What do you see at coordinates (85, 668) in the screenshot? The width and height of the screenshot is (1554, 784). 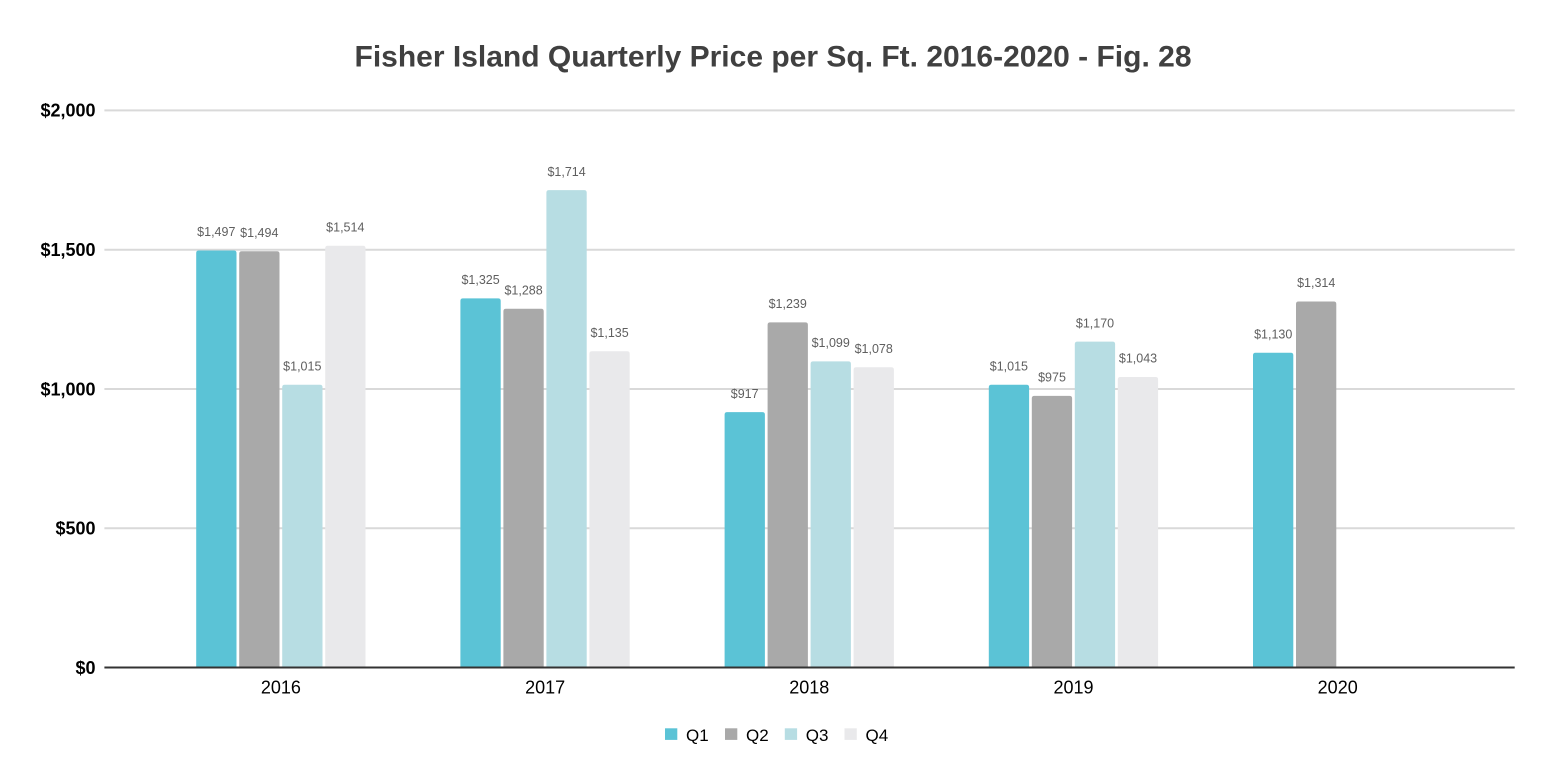 I see `svg-text: $0` at bounding box center [85, 668].